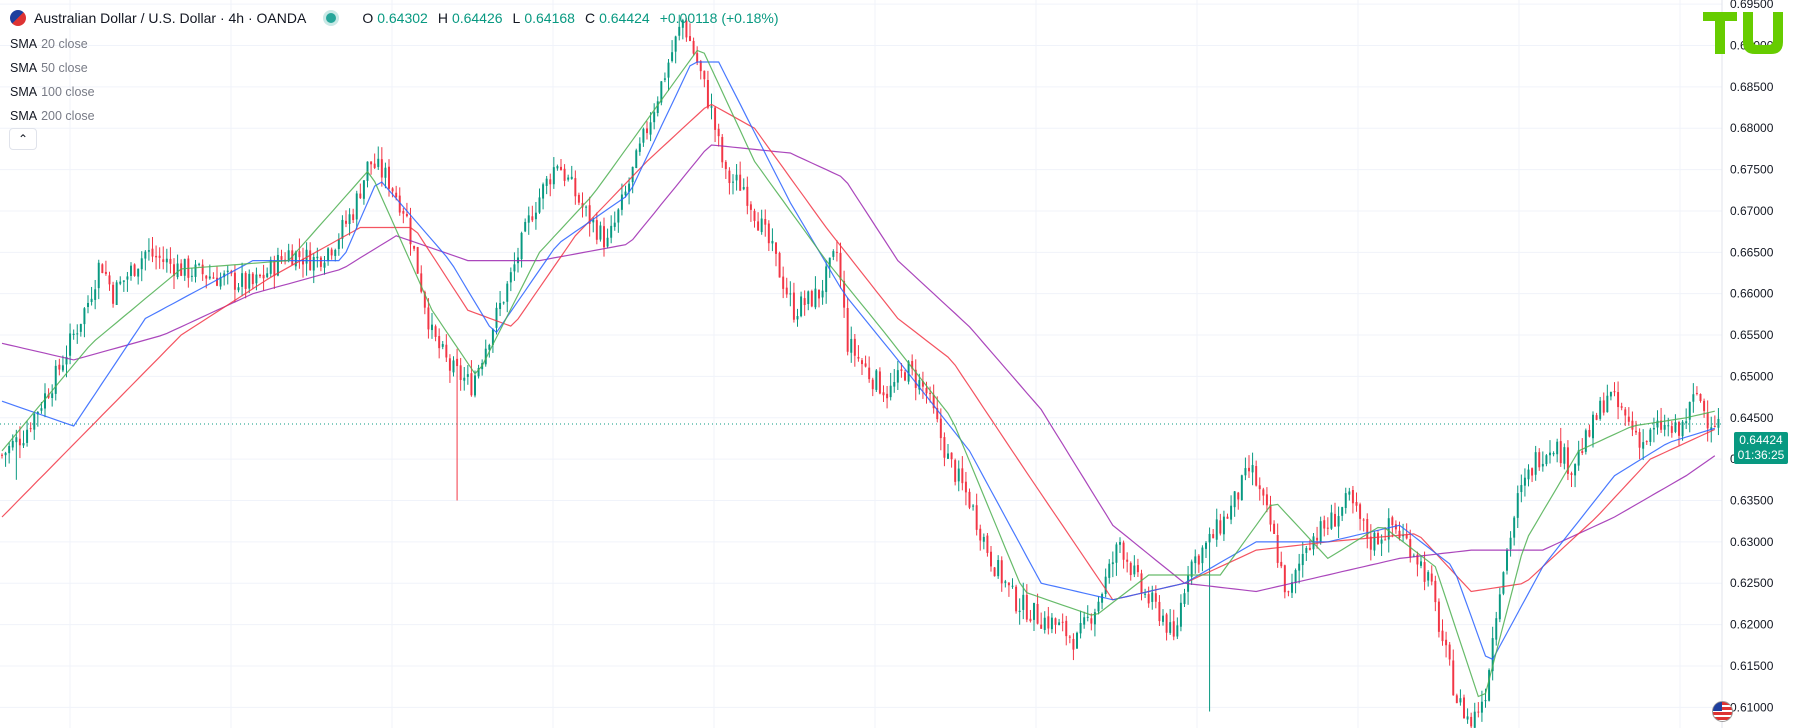 The height and width of the screenshot is (728, 1800). Describe the element at coordinates (1752, 707) in the screenshot. I see `price-tick-label: 0.61000` at that location.